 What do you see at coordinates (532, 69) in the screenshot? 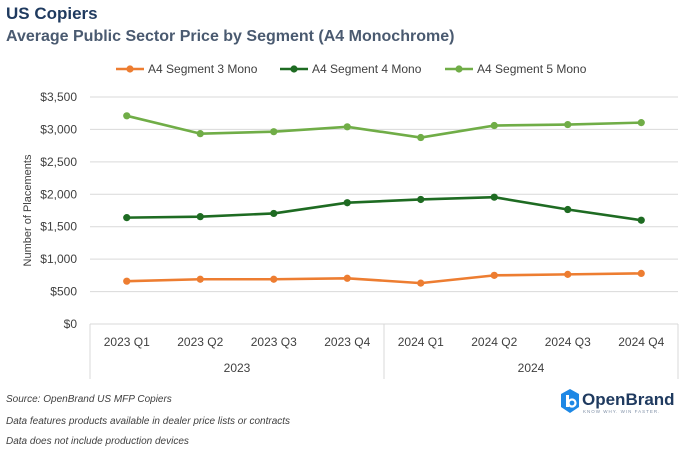
I see `legend-label: A4 Segment 5 Mono` at bounding box center [532, 69].